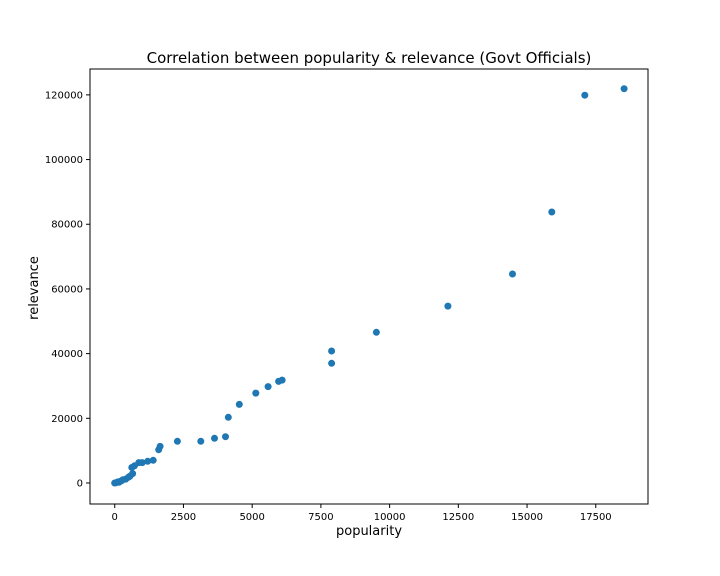  Describe the element at coordinates (67, 419) in the screenshot. I see `y-tick-label: 20000` at that location.